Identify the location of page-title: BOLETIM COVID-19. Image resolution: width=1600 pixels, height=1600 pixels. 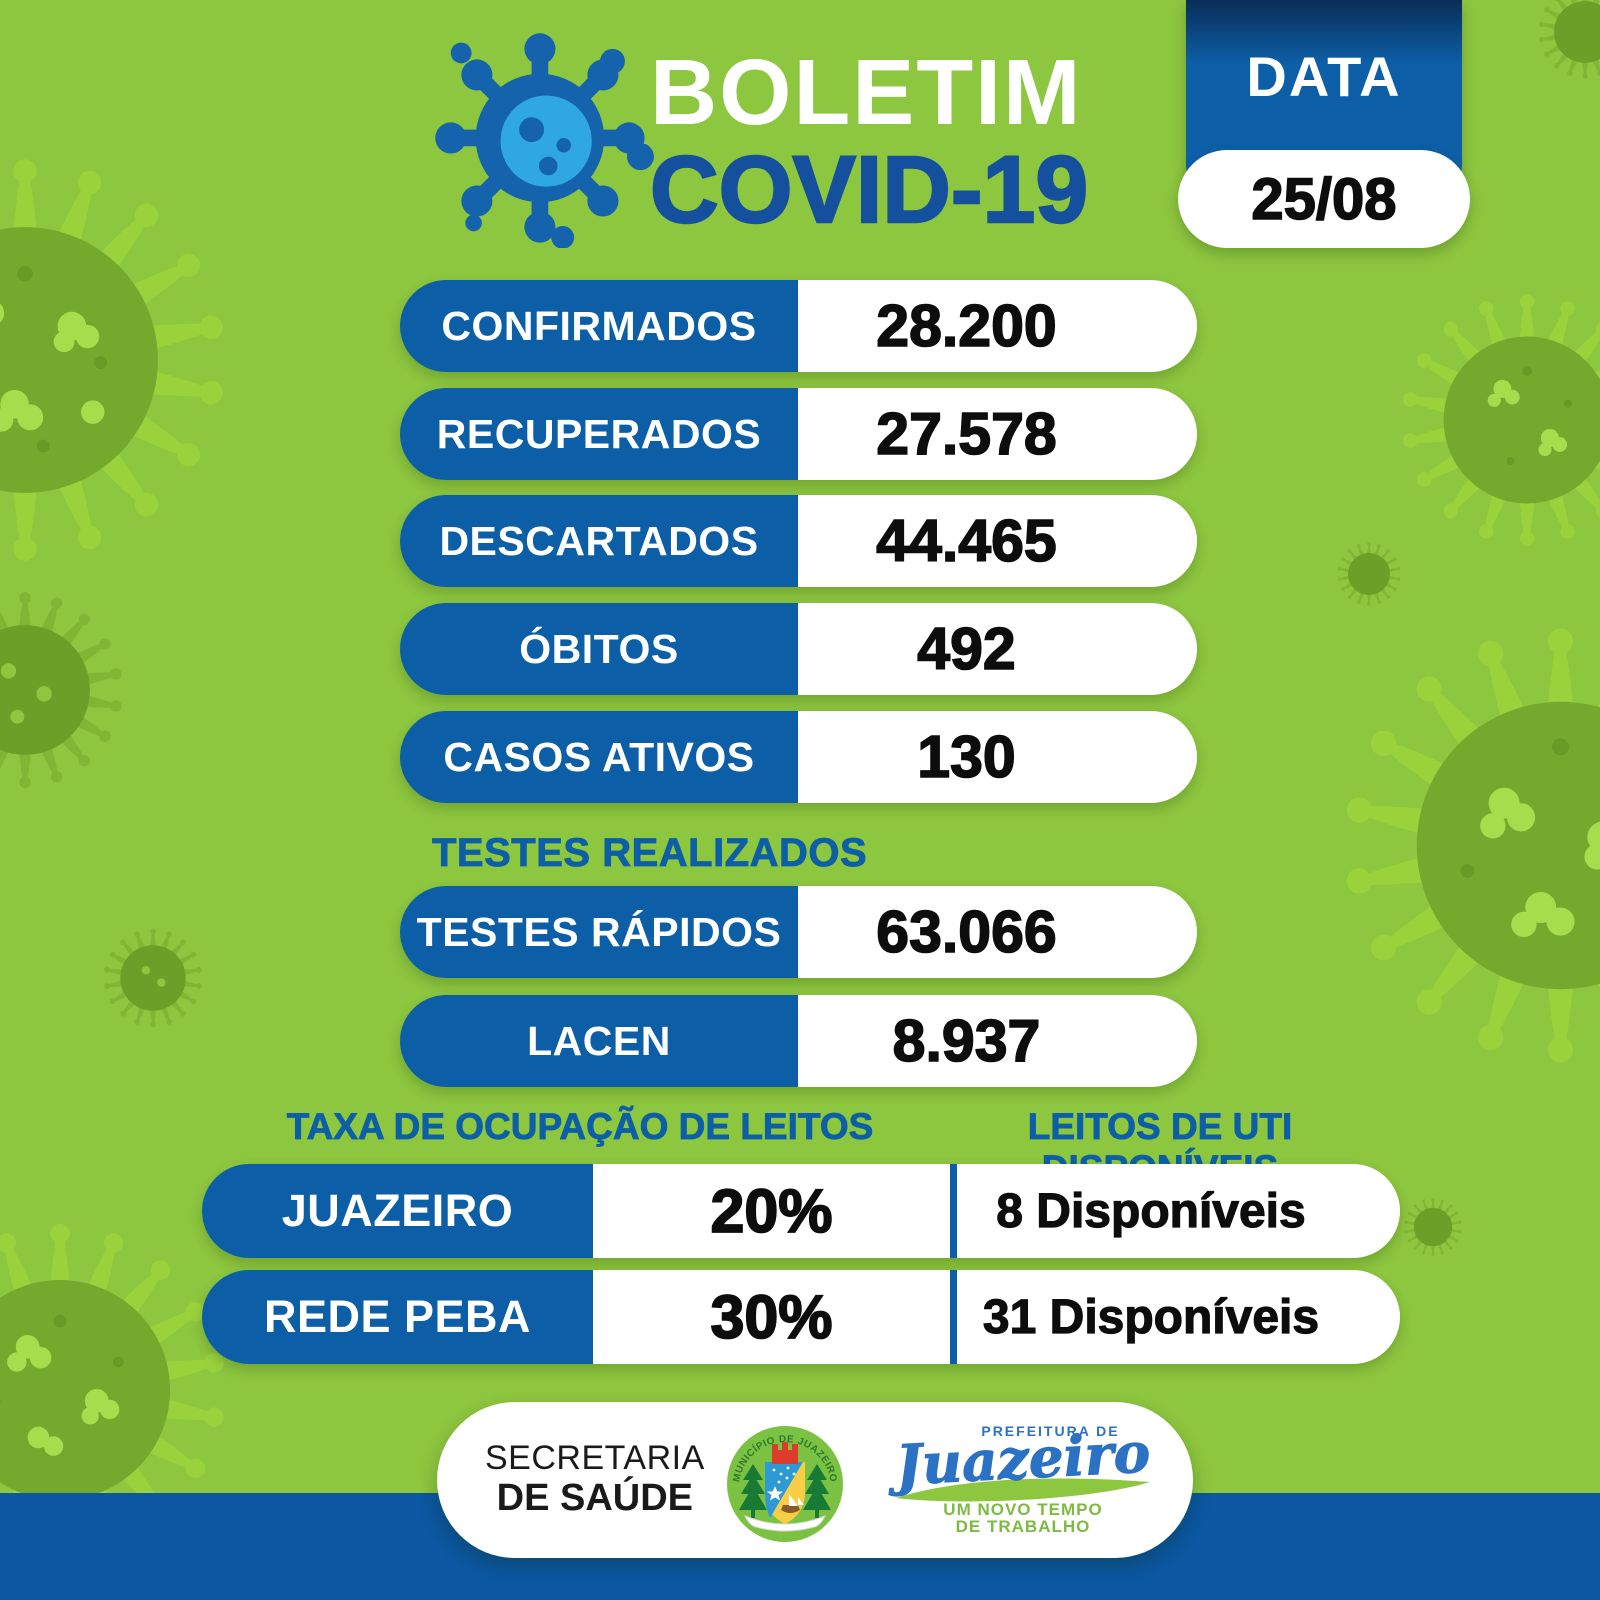
(869, 141).